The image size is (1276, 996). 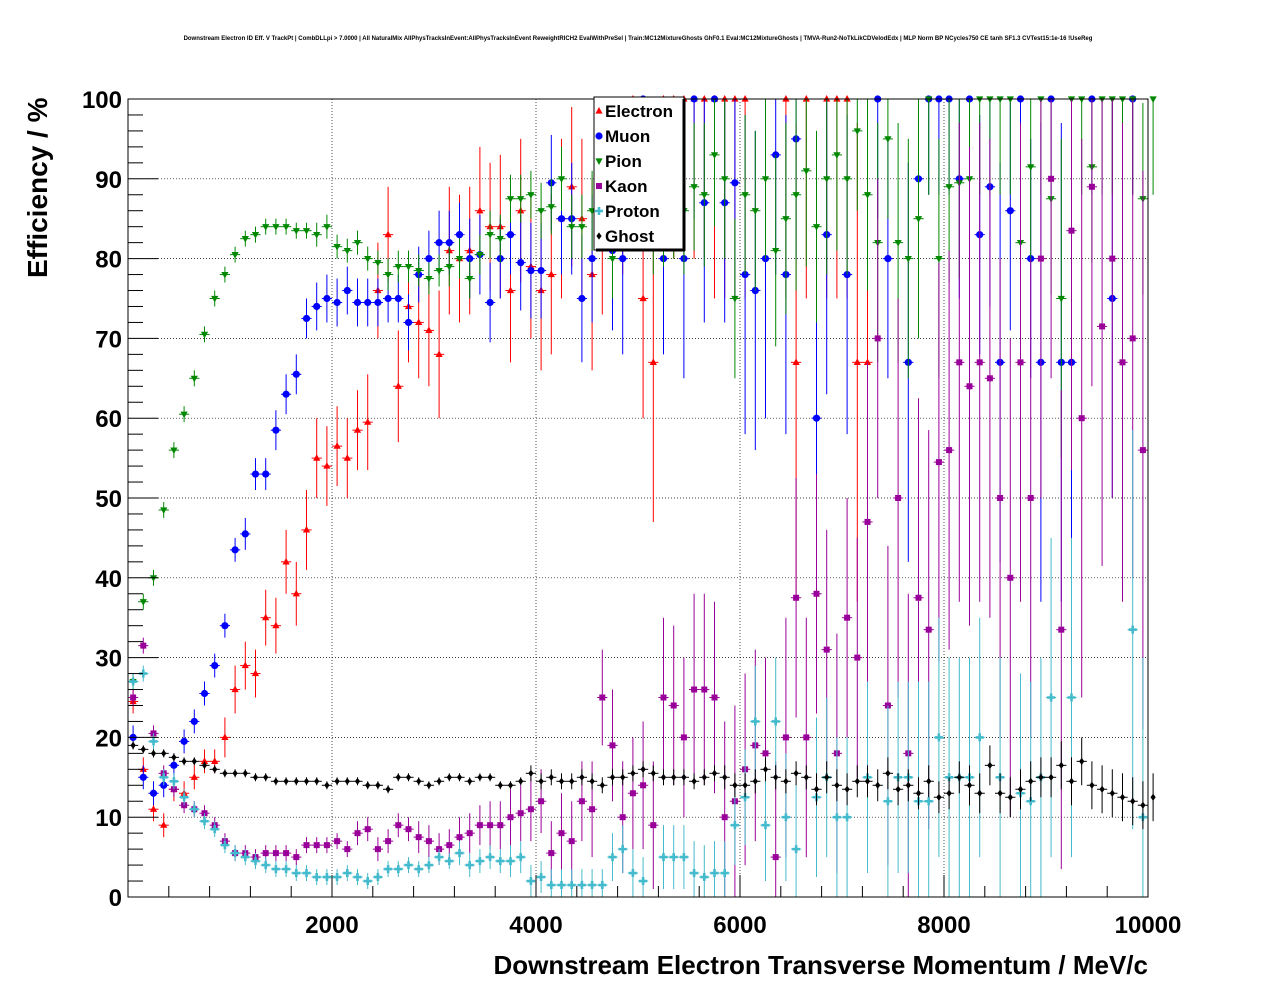 I want to click on x-tick-label: 8000, so click(x=943, y=925).